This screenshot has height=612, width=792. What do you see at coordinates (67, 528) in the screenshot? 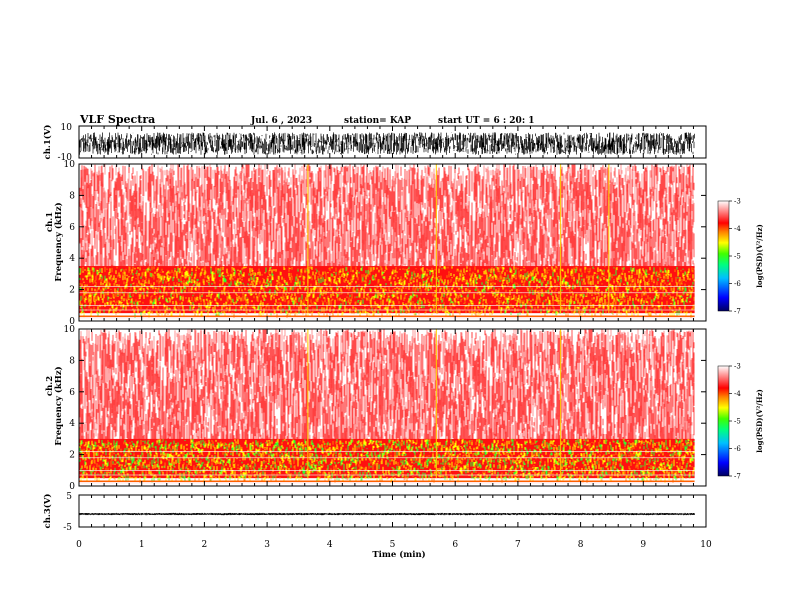
I see `ch3-ytick-bottom: -5` at bounding box center [67, 528].